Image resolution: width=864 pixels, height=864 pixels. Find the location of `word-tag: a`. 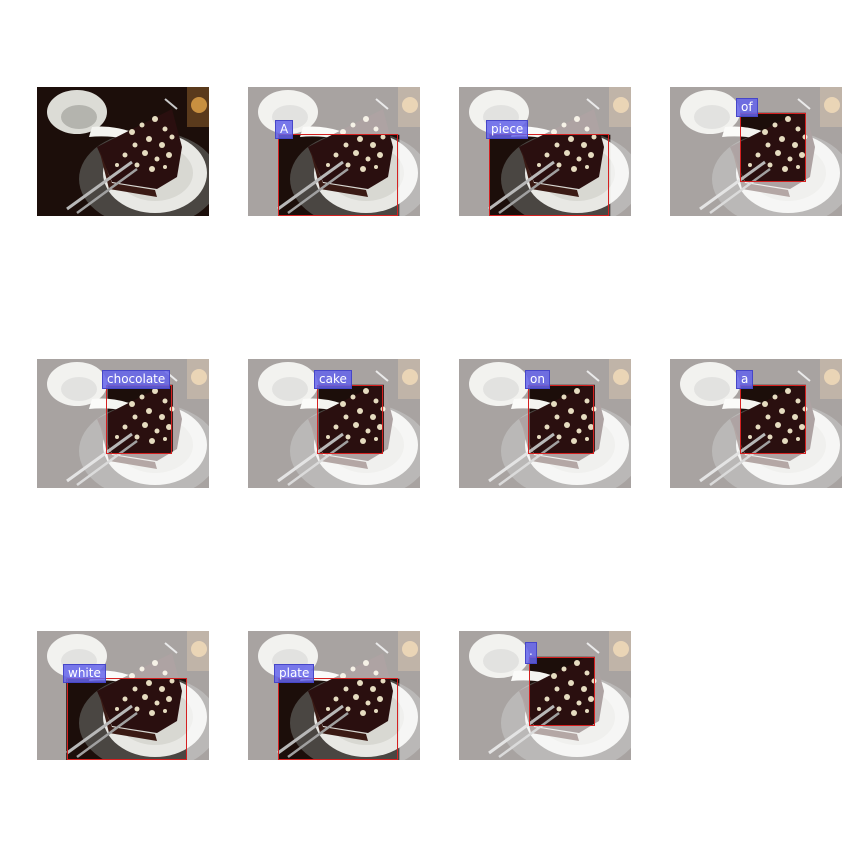

word-tag: a is located at coordinates (745, 379).